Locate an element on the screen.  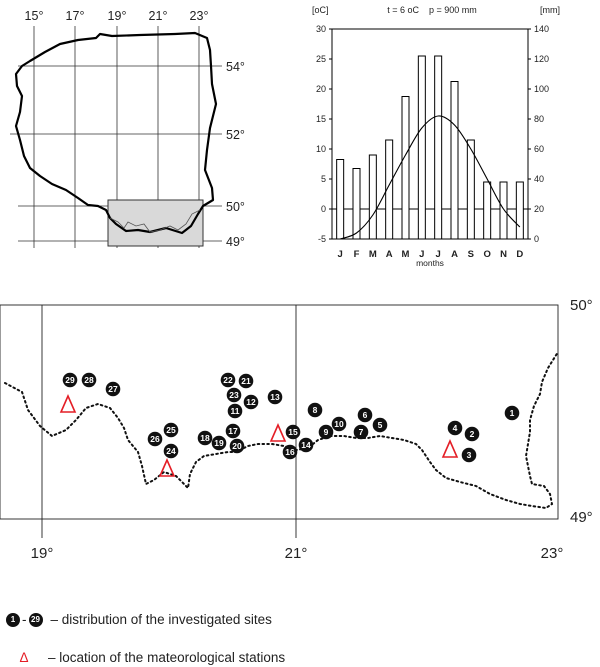
site-number: 23 is located at coordinates (234, 395).